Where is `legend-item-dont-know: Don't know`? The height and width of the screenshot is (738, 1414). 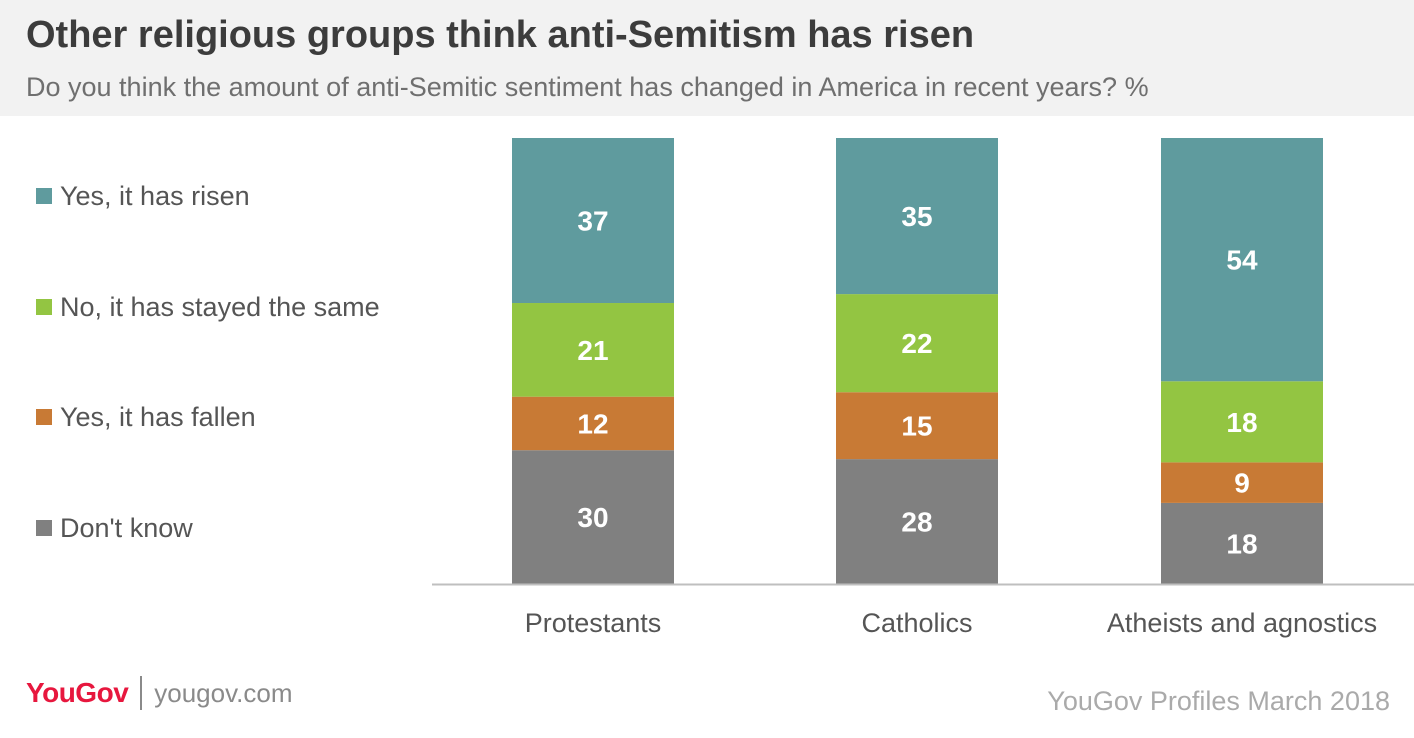
legend-item-dont-know: Don't know is located at coordinates (114, 528).